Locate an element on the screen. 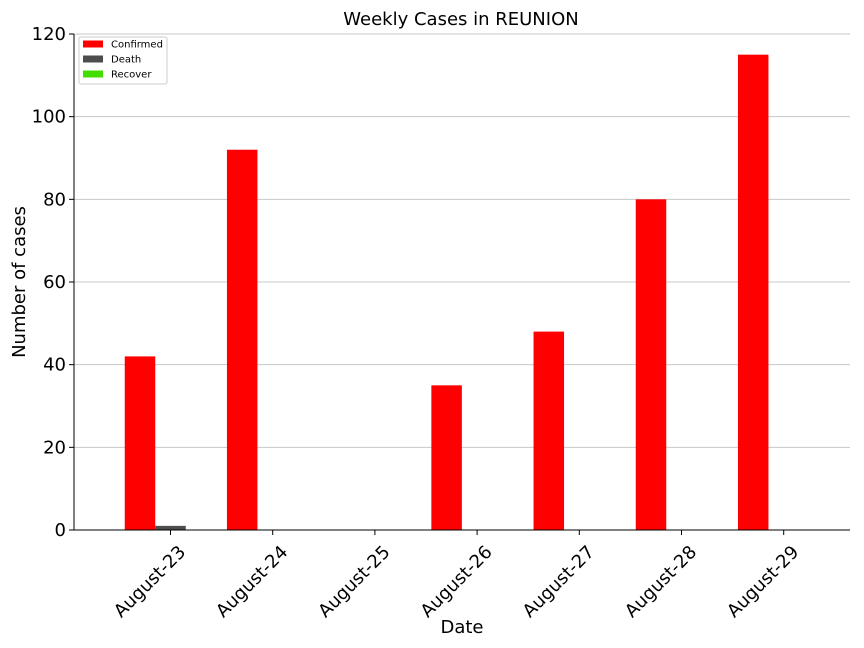 This screenshot has width=864, height=648. y-tick-label: 100 is located at coordinates (49, 117).